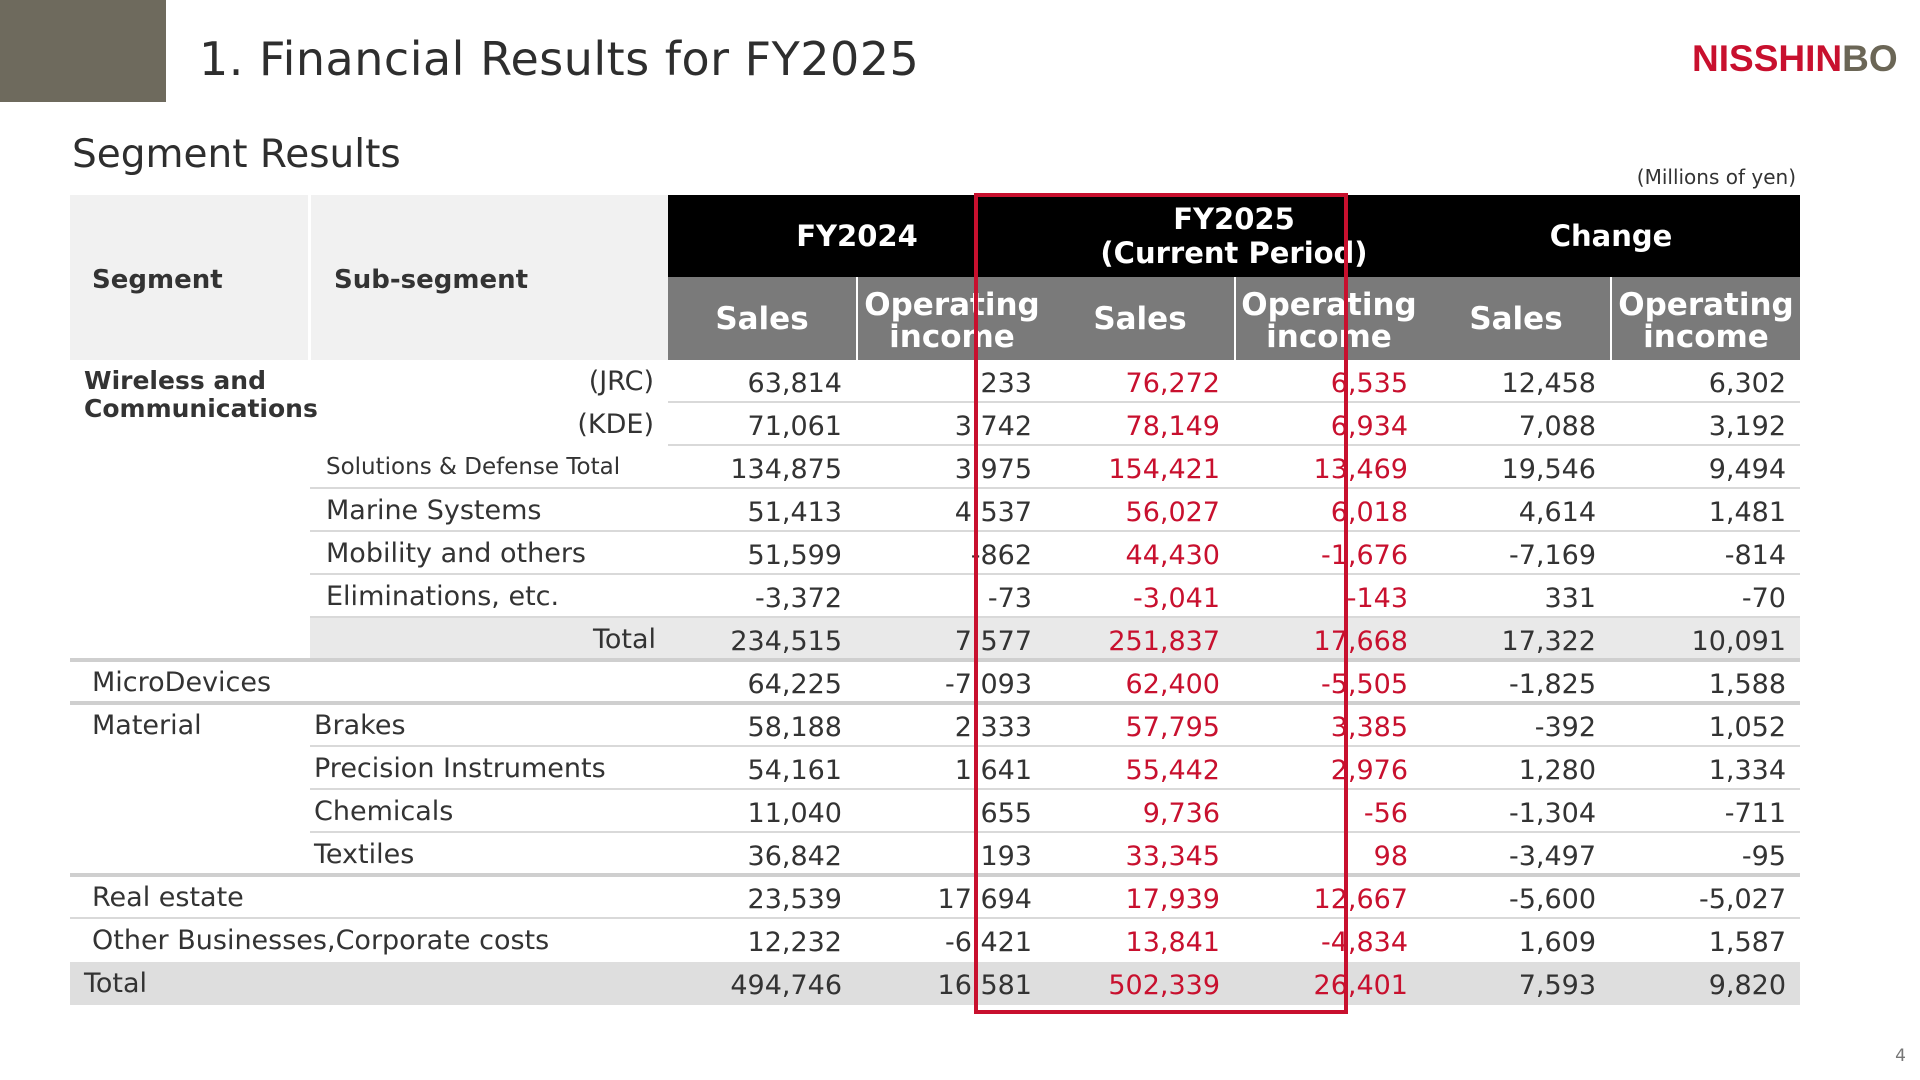 Image resolution: width=1920 pixels, height=1080 pixels. What do you see at coordinates (1172, 512) in the screenshot?
I see `fy2025-sales-cell: 56,027` at bounding box center [1172, 512].